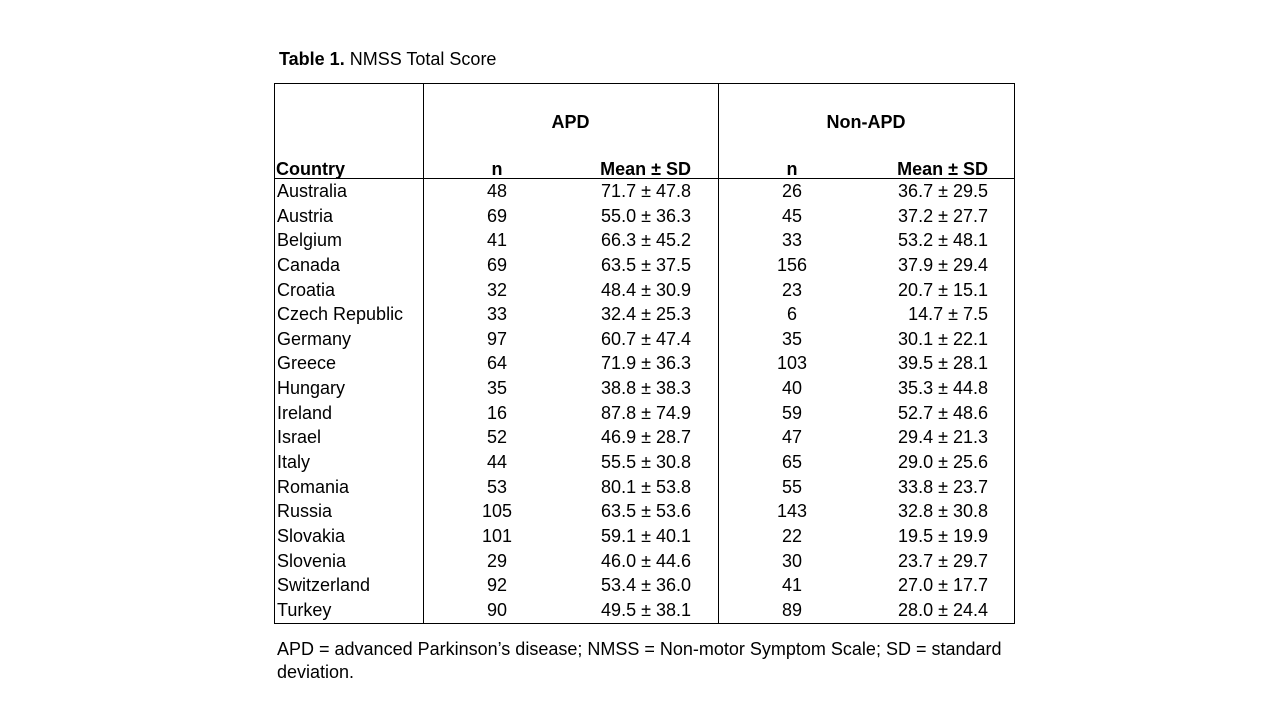 The width and height of the screenshot is (1280, 720). I want to click on cell-non-apd-mean-sd: 29.4 ± 21.3, so click(943, 437).